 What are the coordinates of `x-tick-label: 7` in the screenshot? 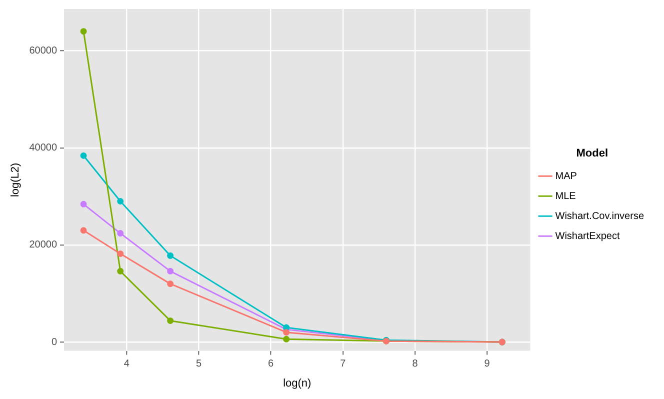 It's located at (343, 364).